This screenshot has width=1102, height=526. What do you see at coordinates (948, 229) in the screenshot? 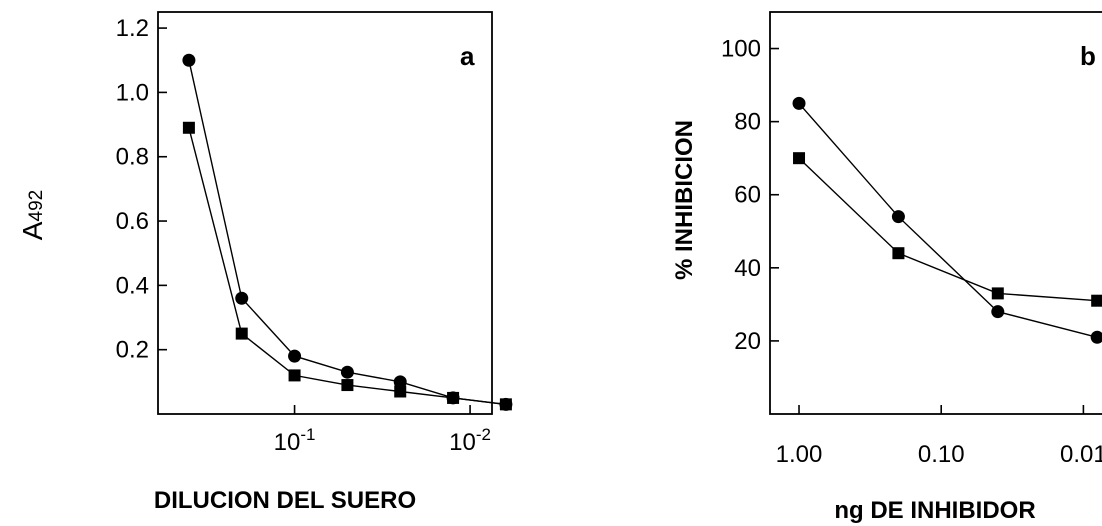
I see `panel-b-series-square-line` at bounding box center [948, 229].